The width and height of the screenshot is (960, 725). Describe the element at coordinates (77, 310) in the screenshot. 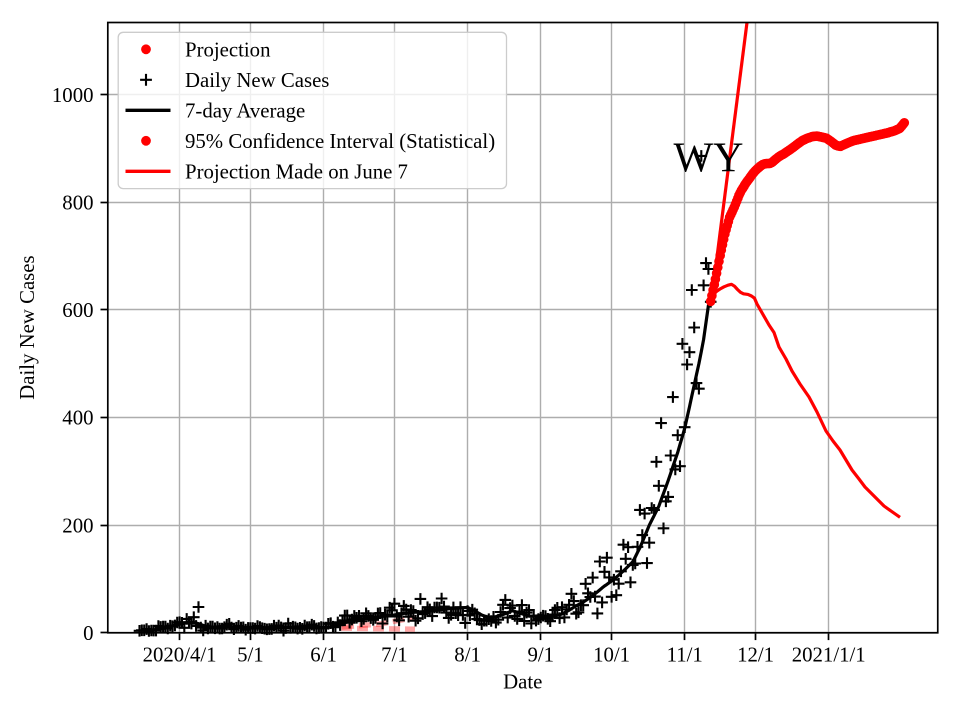

I see `svg-text: 600` at that location.